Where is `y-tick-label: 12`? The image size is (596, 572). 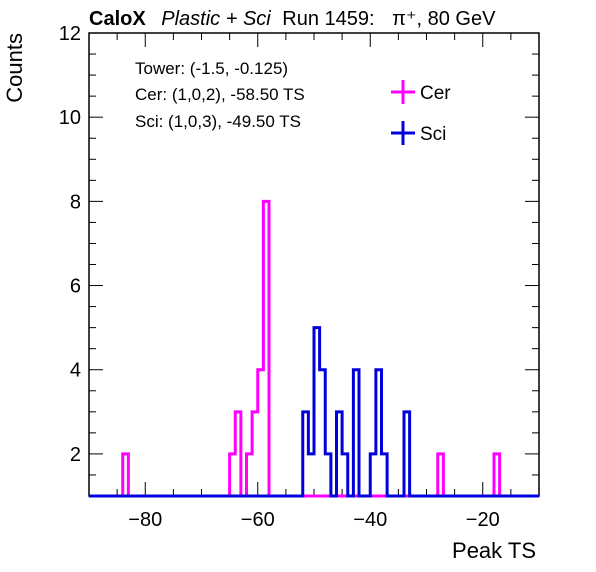 y-tick-label: 12 is located at coordinates (70, 34).